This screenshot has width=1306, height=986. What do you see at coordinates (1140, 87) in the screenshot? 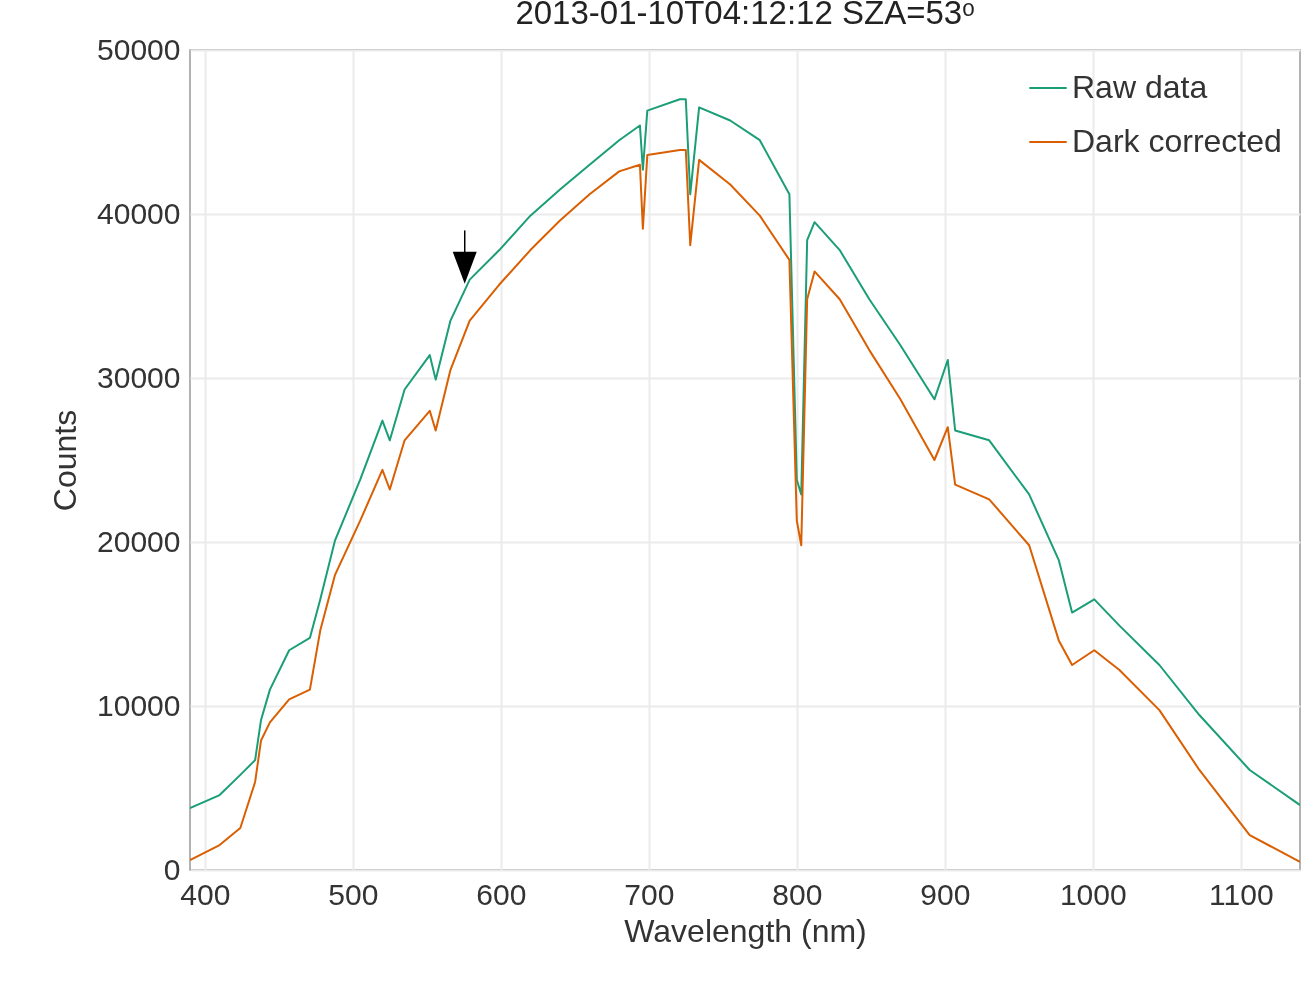
I see `legend-label: Raw data` at bounding box center [1140, 87].